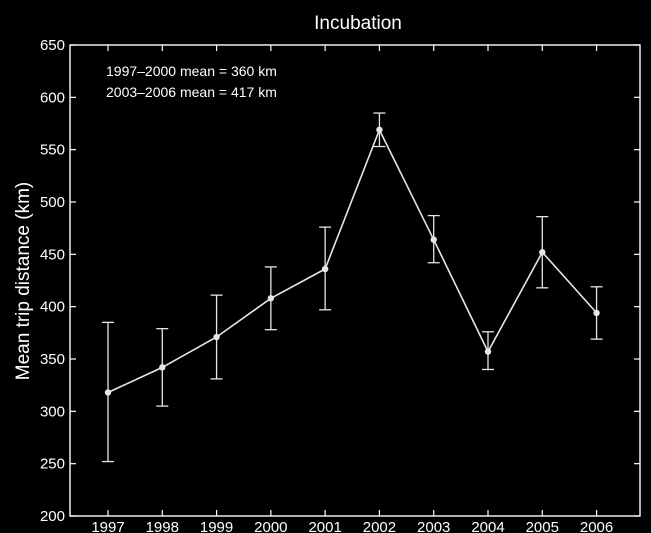 The height and width of the screenshot is (533, 651). Describe the element at coordinates (162, 367) in the screenshot. I see `data-point-1998` at that location.